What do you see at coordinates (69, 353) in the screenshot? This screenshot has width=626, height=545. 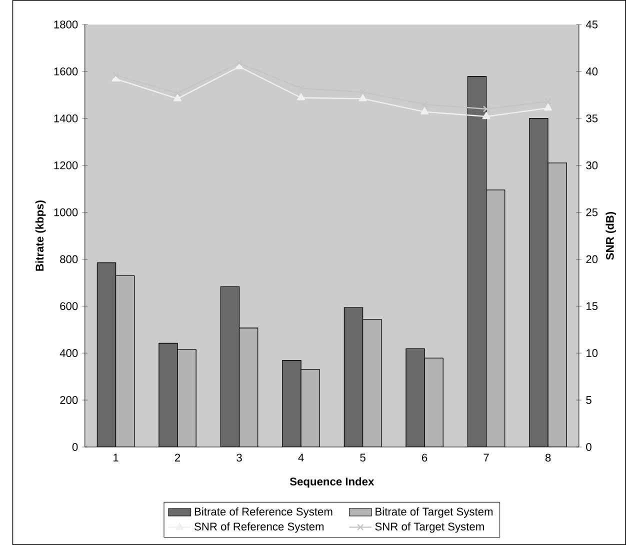 I see `y-tick-label: 400` at bounding box center [69, 353].